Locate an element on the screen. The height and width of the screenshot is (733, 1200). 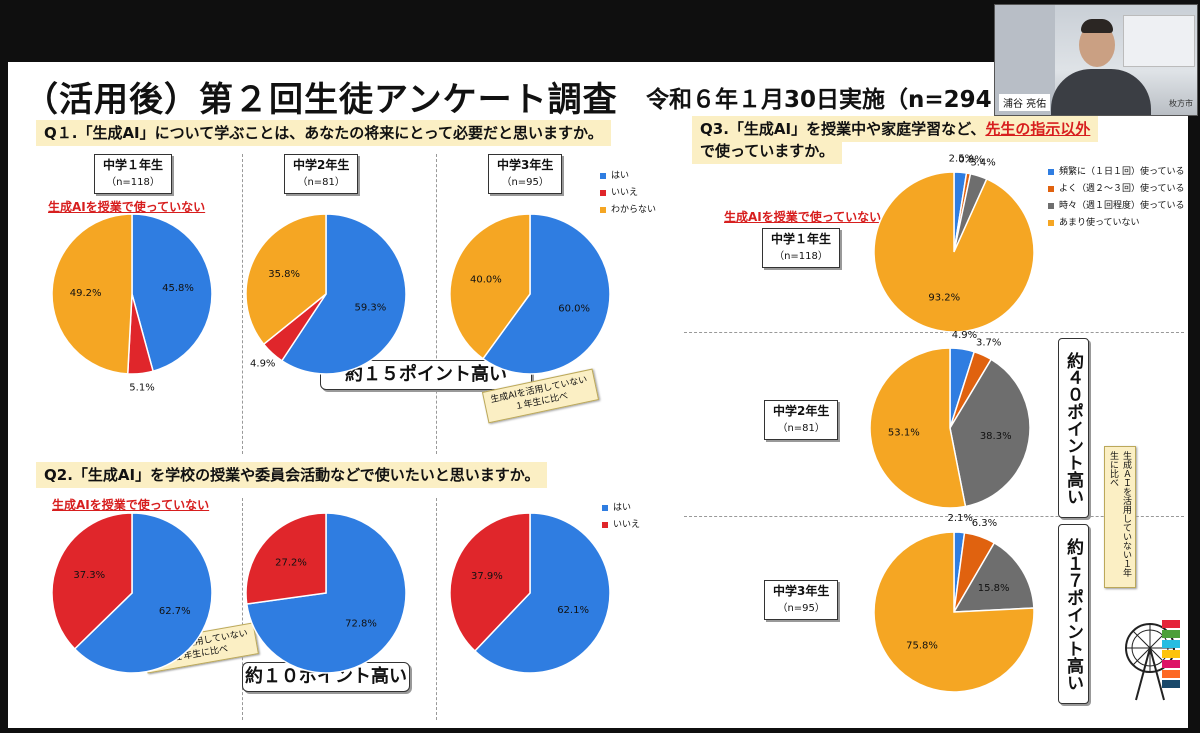
pie-label-q1-g2-1: 4.9% is located at coordinates (262, 364).